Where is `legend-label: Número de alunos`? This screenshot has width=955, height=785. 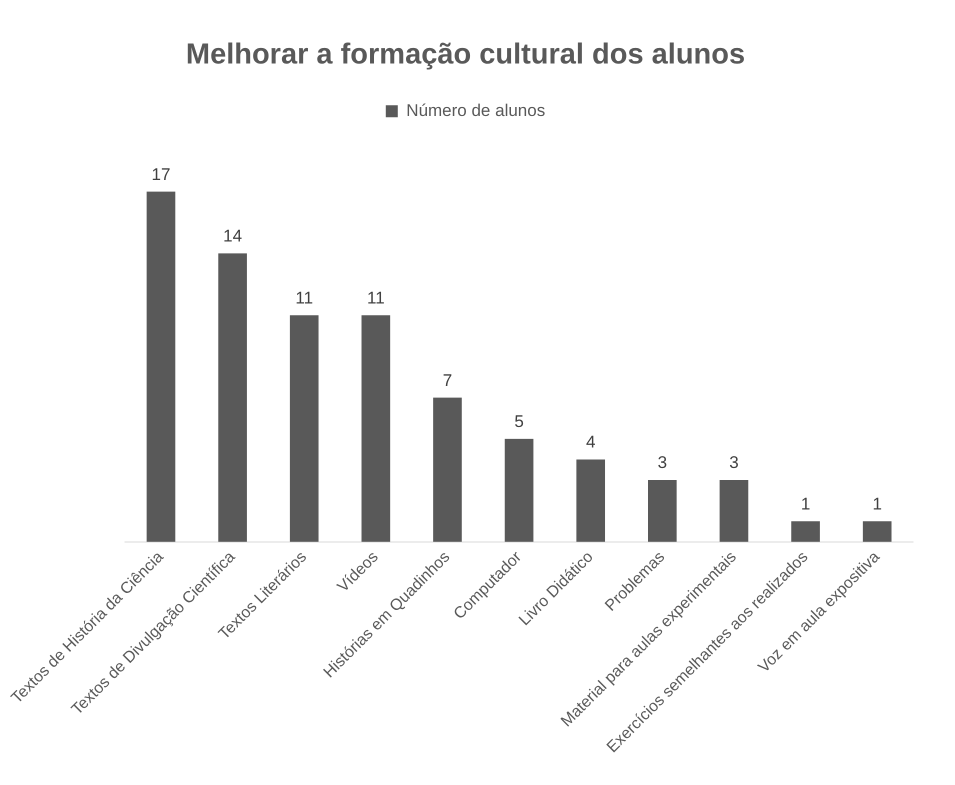
legend-label: Número de alunos is located at coordinates (476, 110).